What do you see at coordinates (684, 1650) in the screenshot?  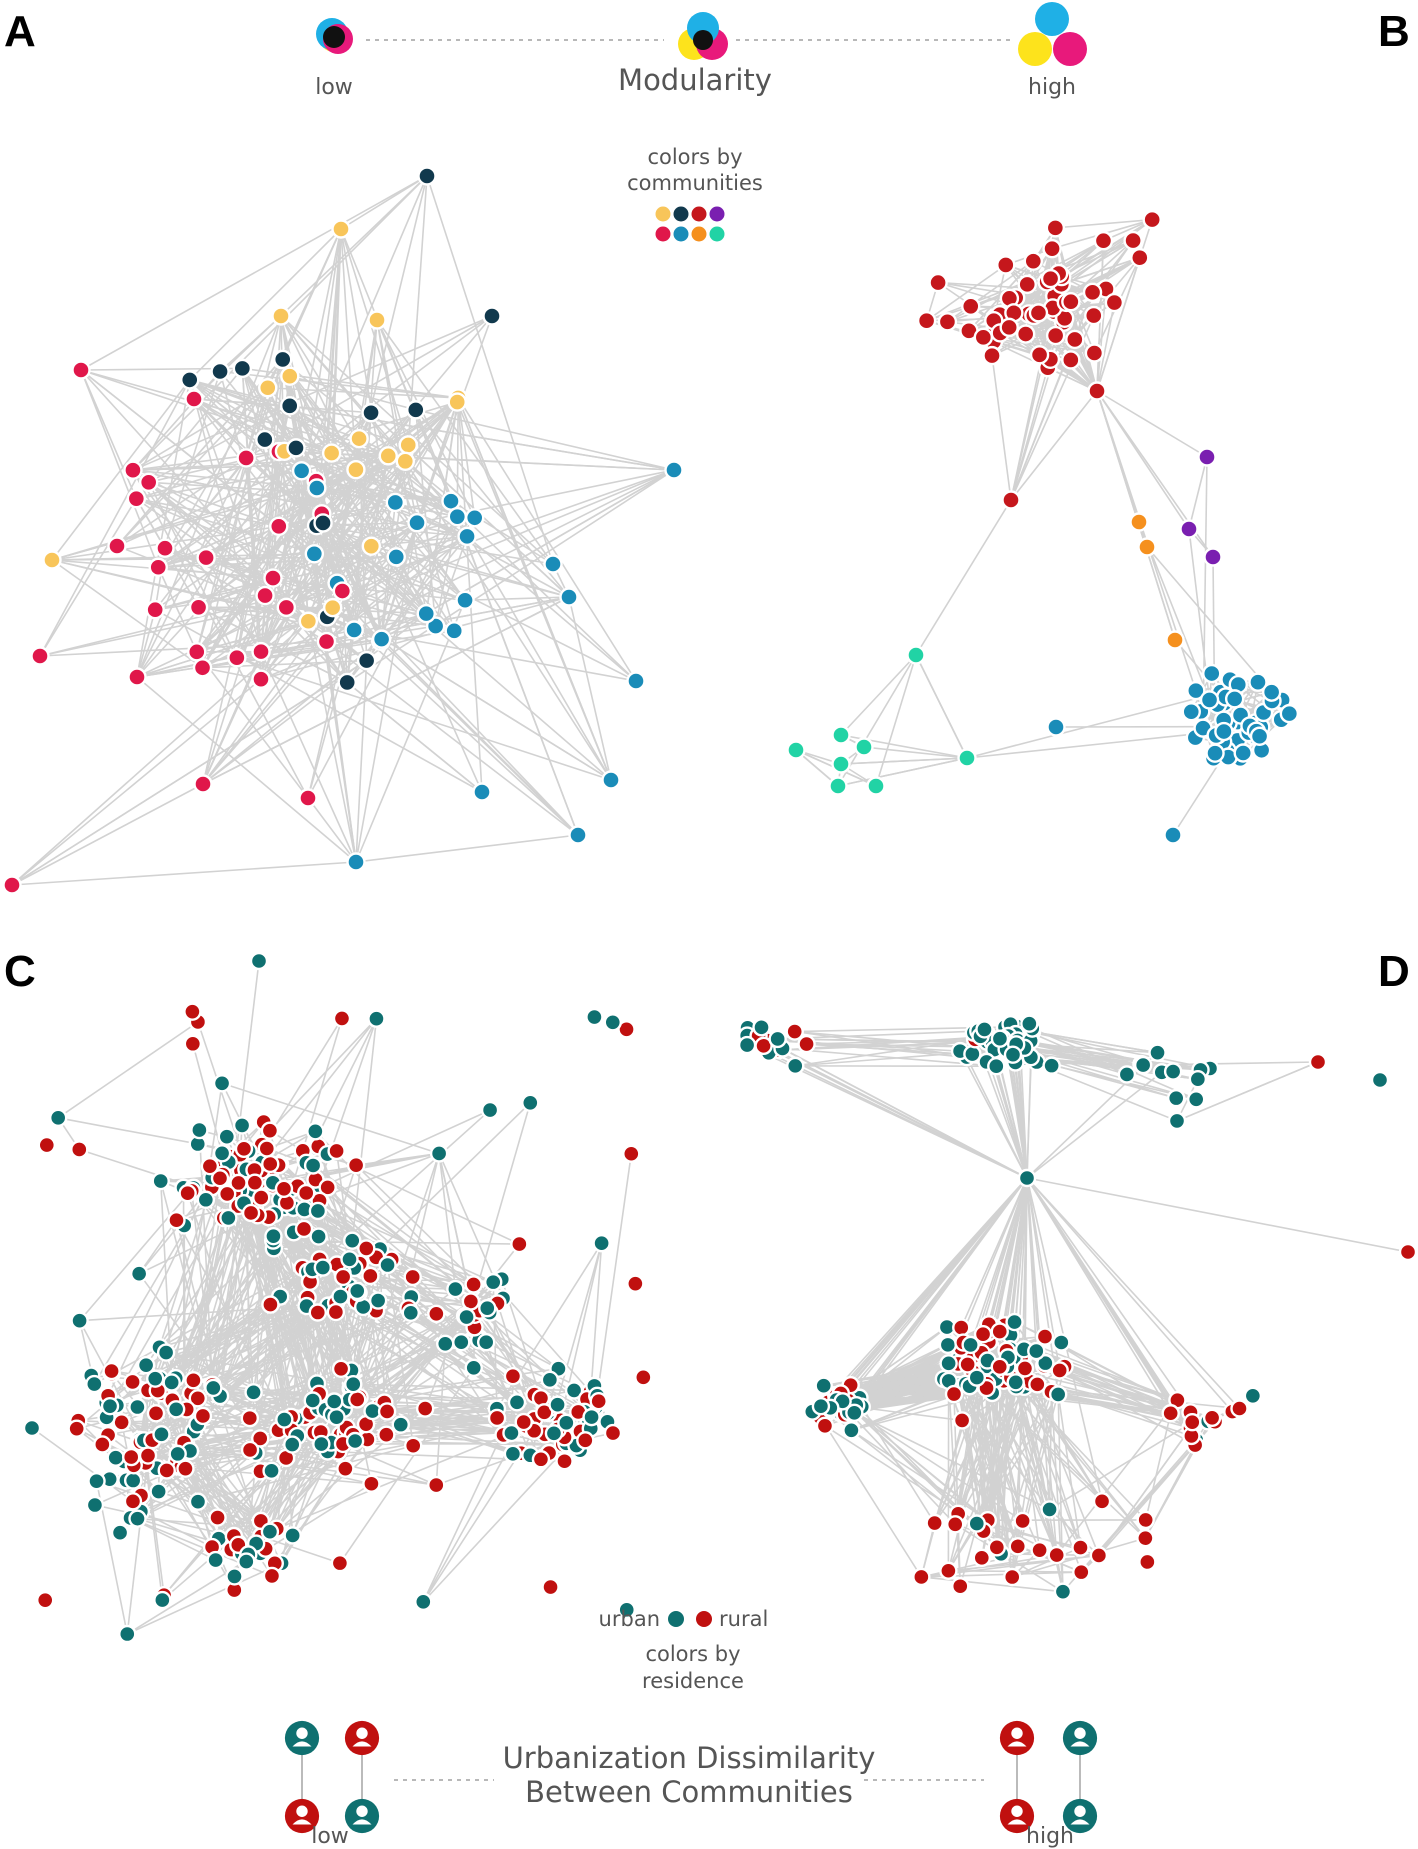 I see `residence-legend: urban rural colors by residence` at bounding box center [684, 1650].